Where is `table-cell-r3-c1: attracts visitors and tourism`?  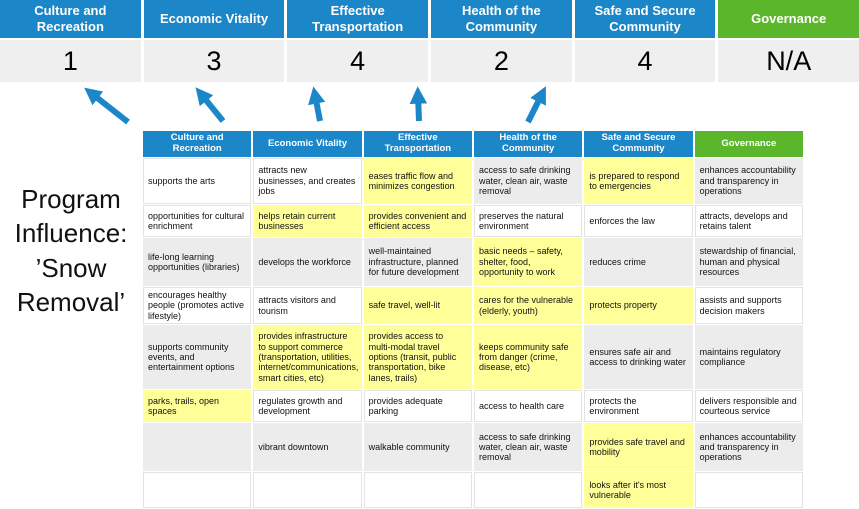
table-cell-r3-c1: attracts visitors and tourism is located at coordinates (307, 306).